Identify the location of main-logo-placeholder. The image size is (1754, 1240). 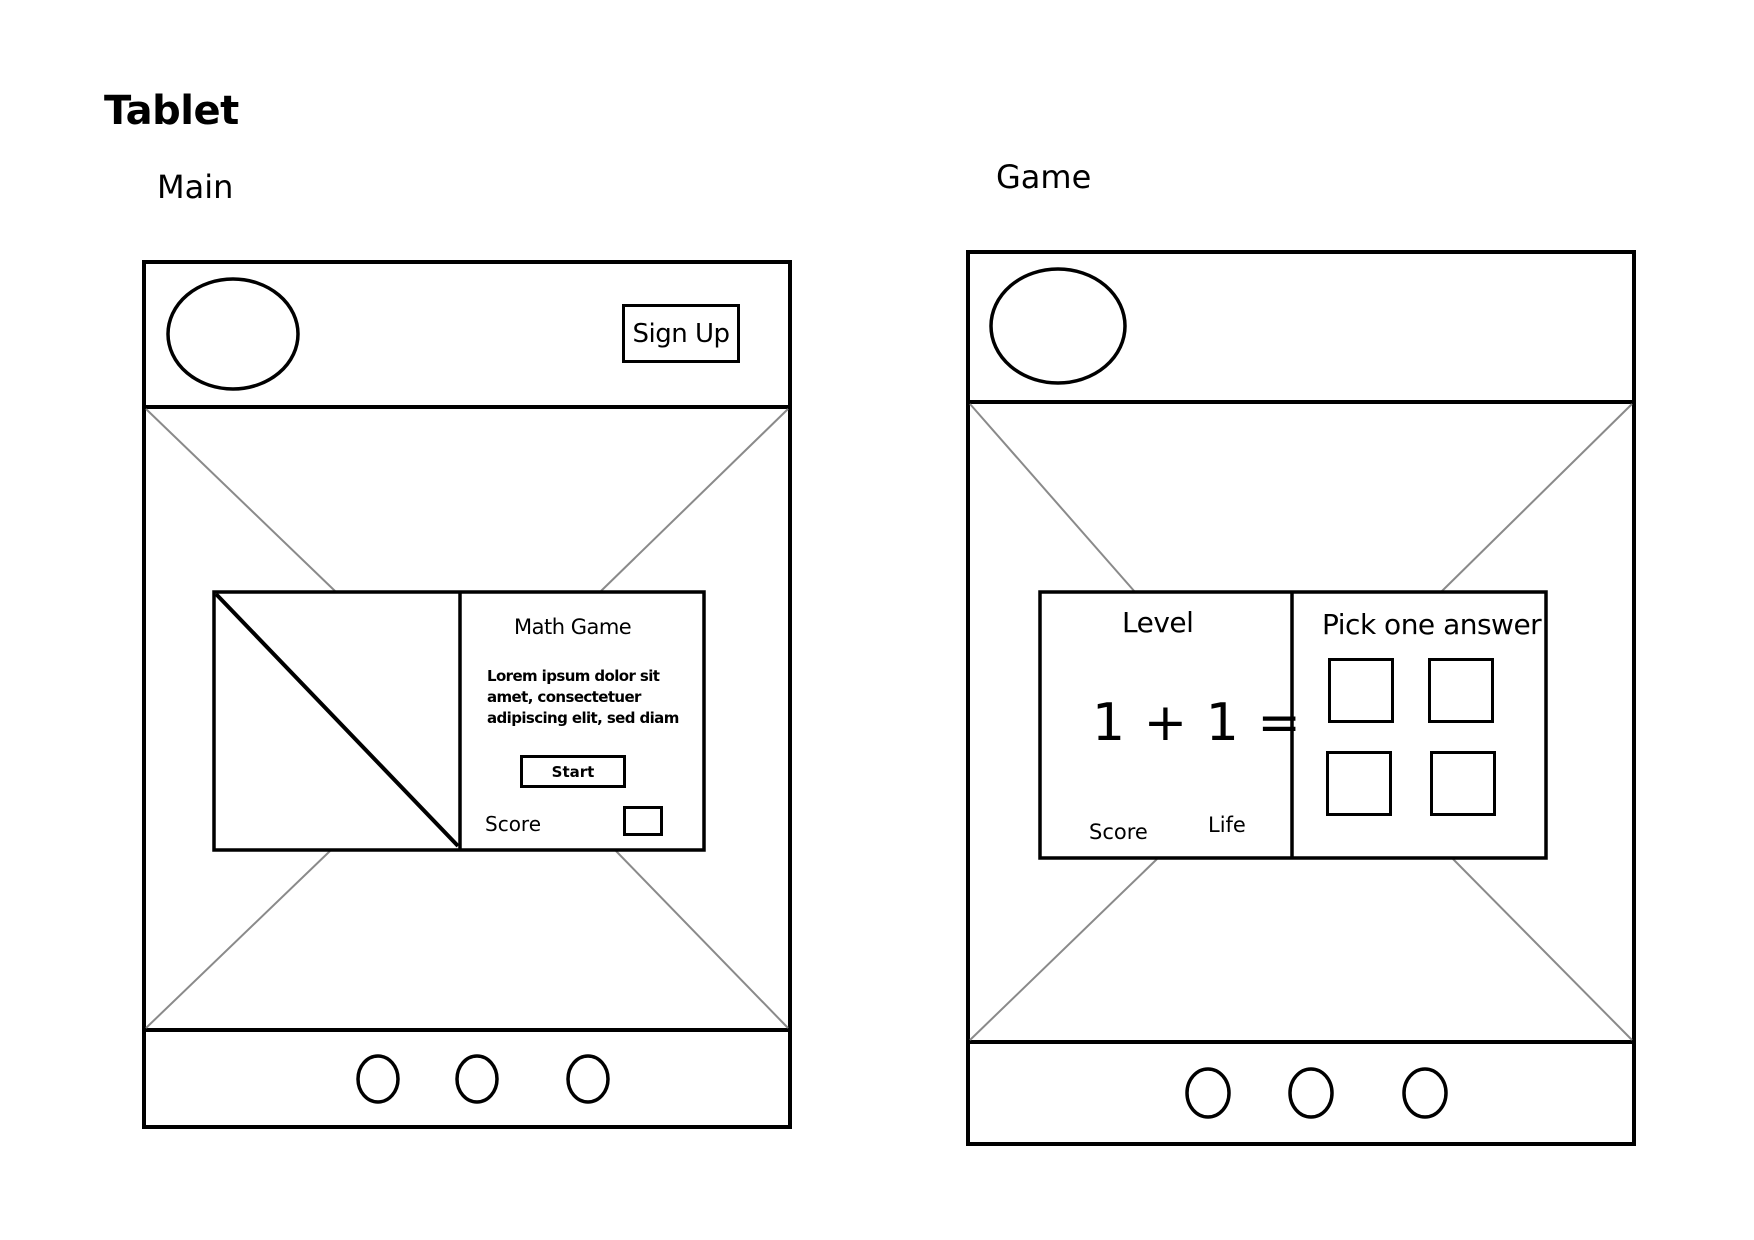
(233, 334).